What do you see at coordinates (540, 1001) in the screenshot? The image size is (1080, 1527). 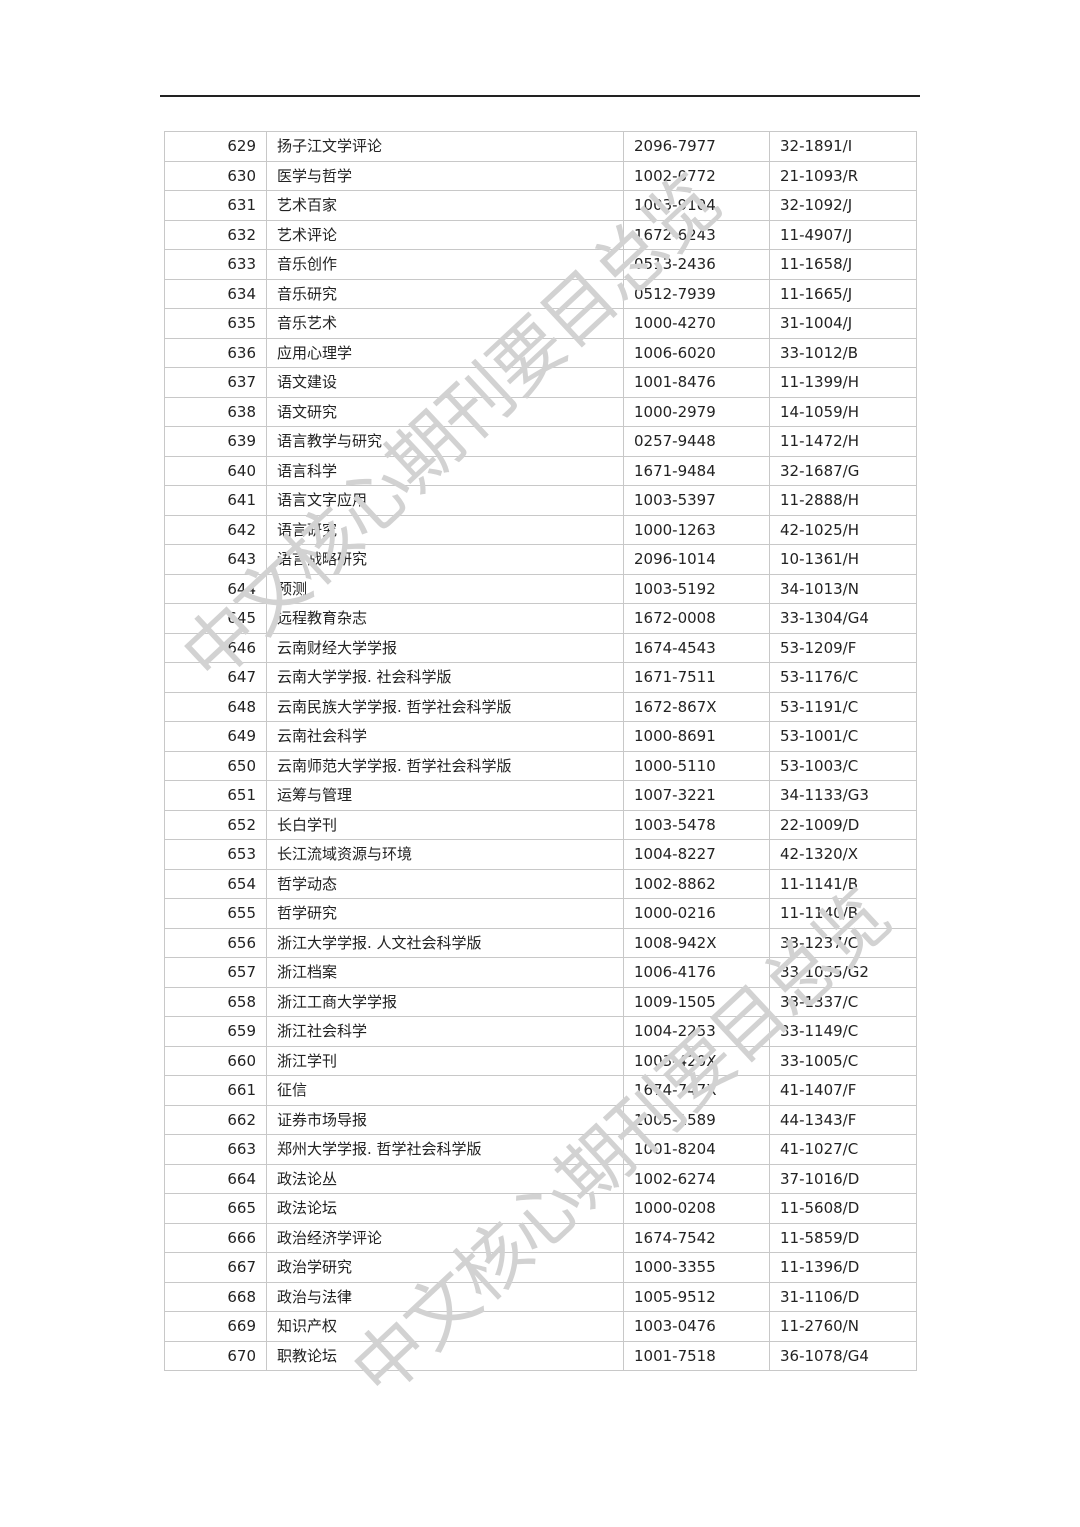 I see `table-row: 658 浙江工商大学学报 1009-1505 33-1337/C` at bounding box center [540, 1001].